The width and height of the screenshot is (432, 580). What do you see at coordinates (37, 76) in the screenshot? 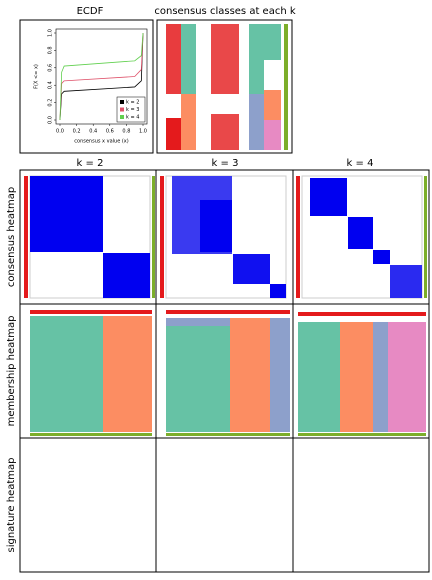
I see `y-axis-label: F(X <= x)` at bounding box center [37, 76].